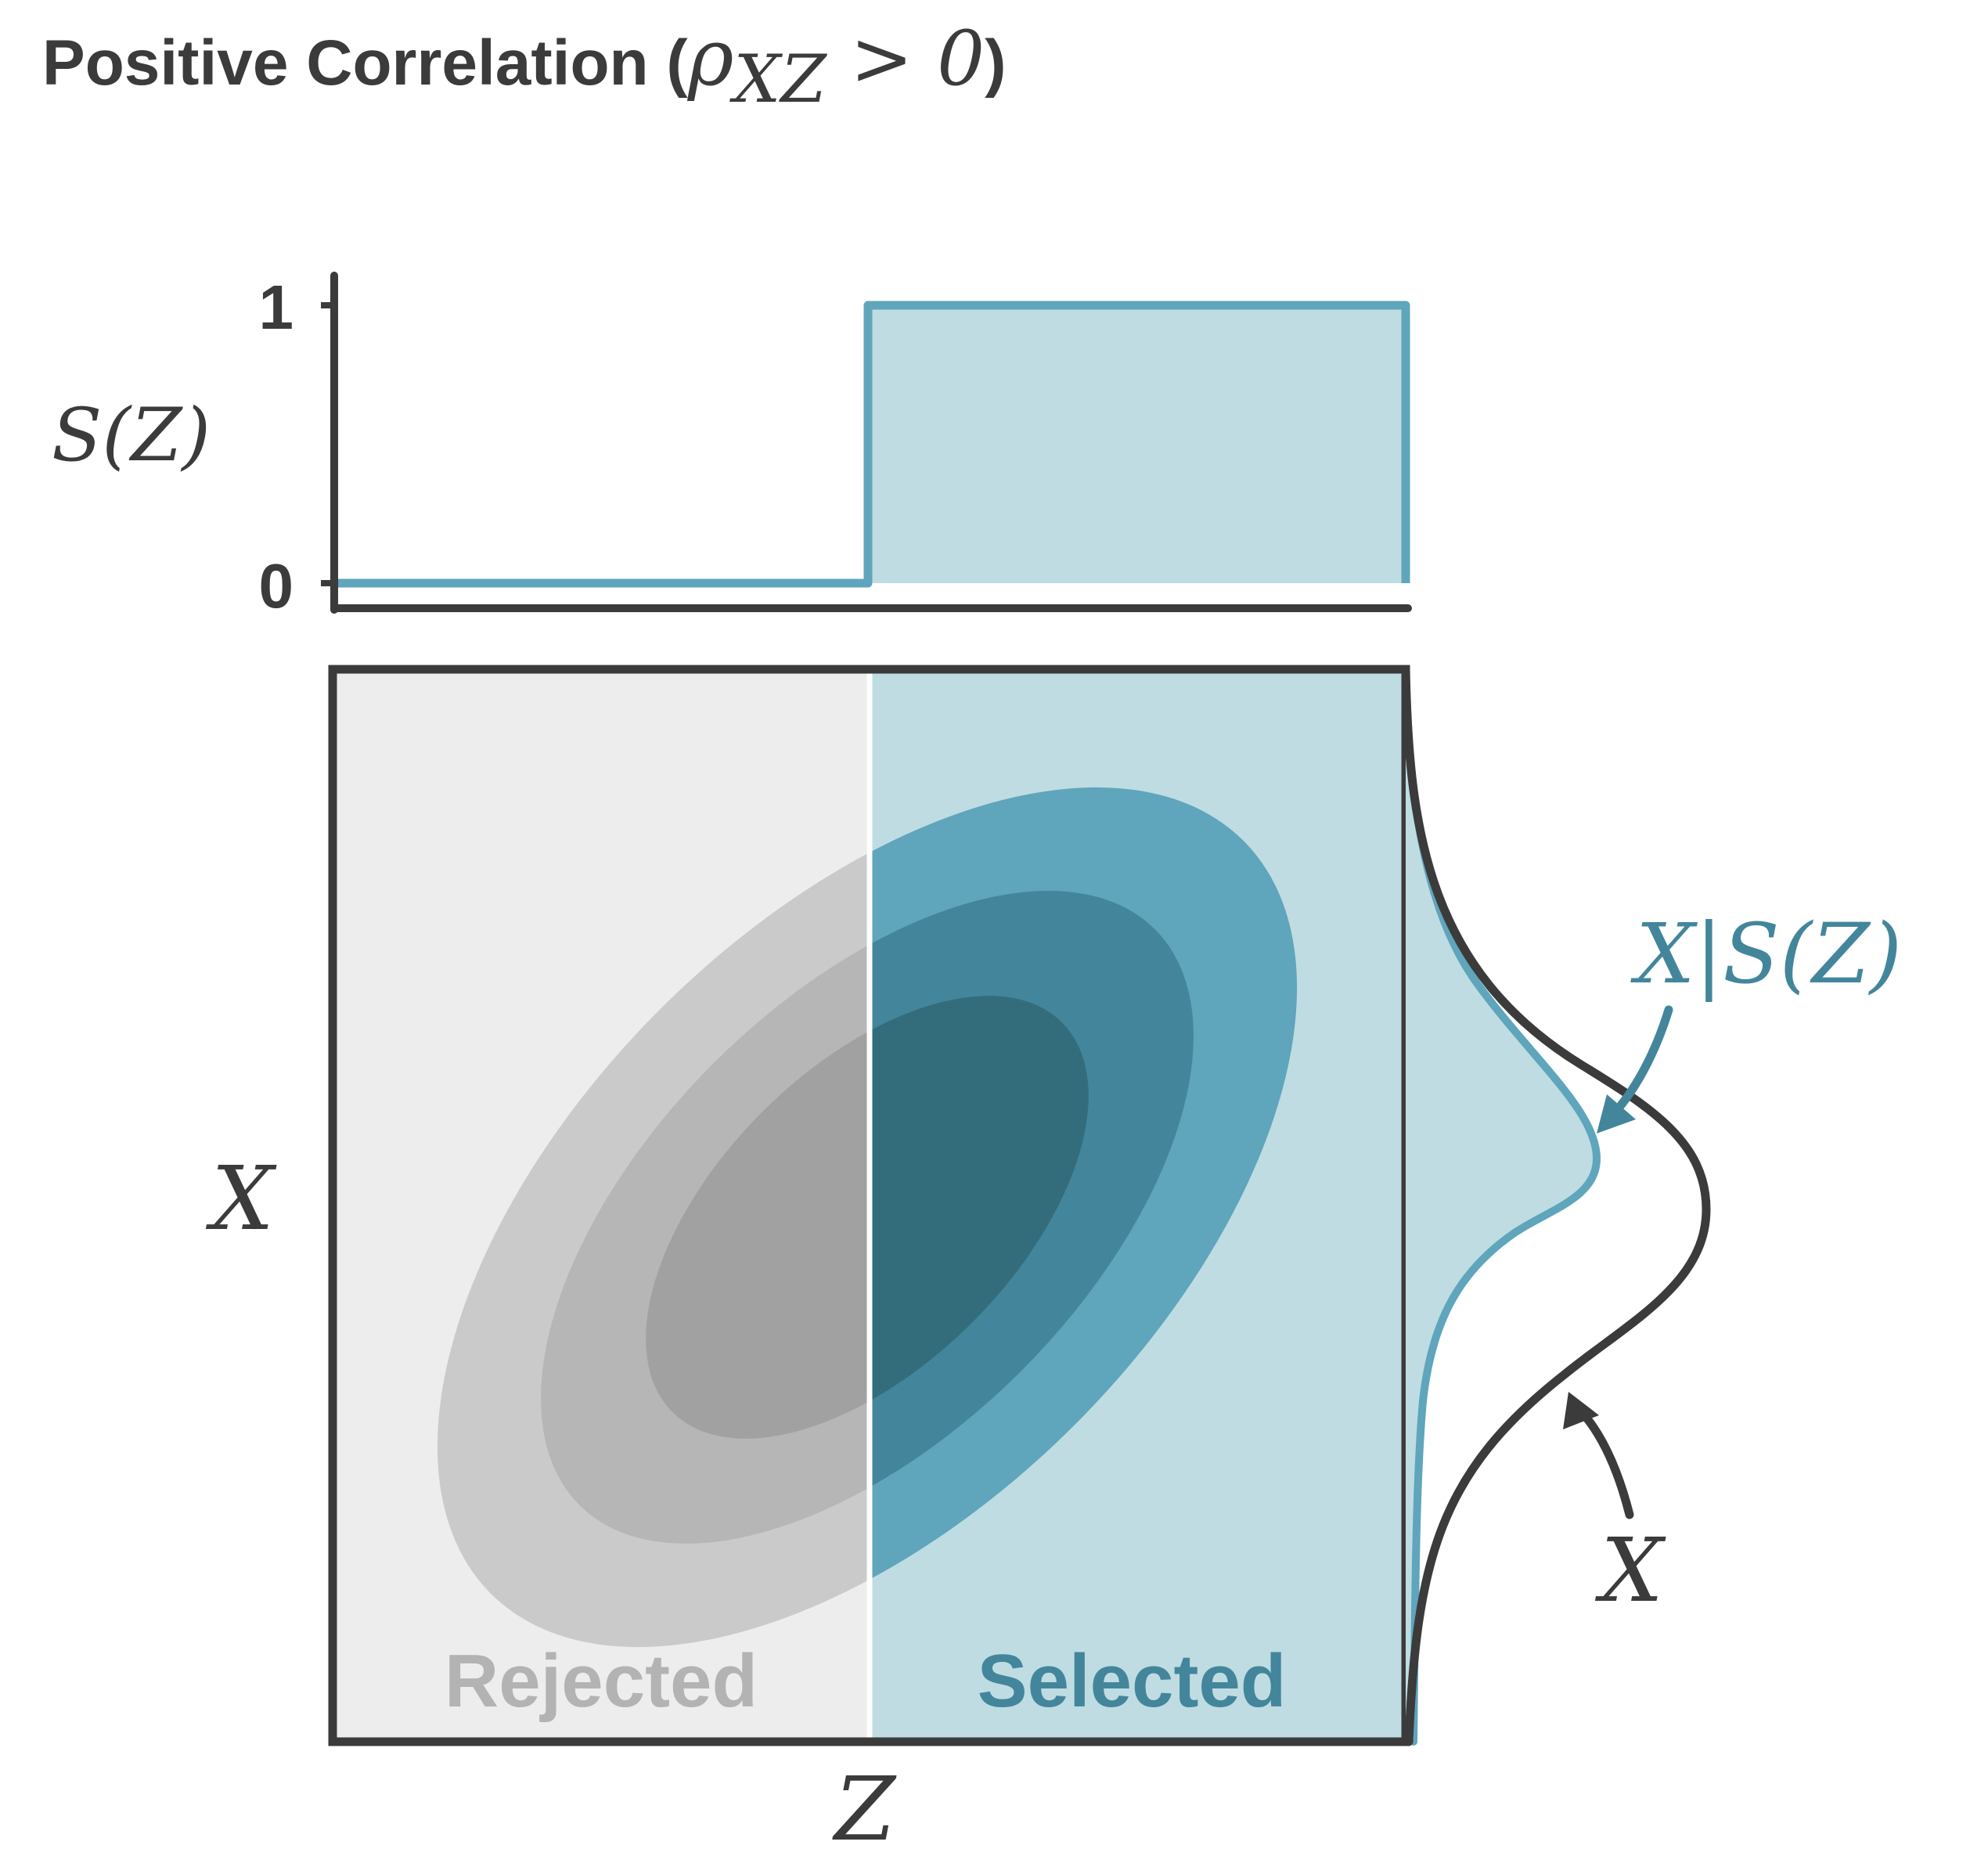  I want to click on figure-title: Positive Correlation (ρXZ > 0), so click(525, 64).